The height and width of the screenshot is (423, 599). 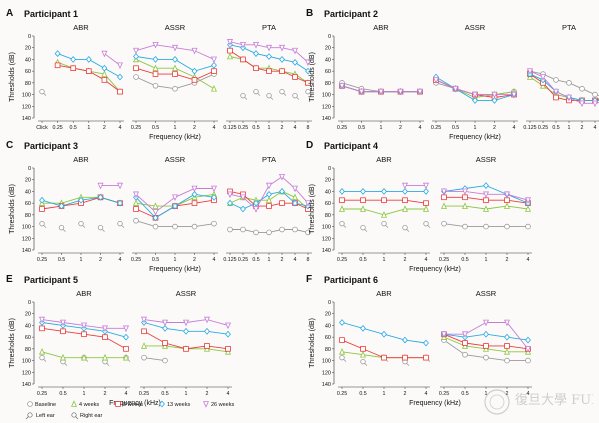 I want to click on y-tick-label: 40, so click(x=328, y=60).